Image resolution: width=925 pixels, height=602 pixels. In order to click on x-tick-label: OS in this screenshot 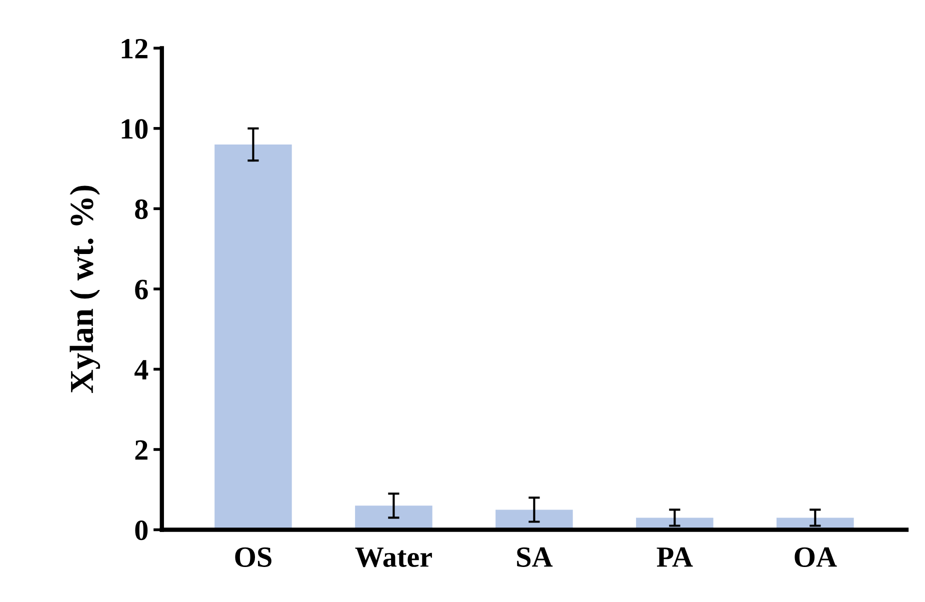, I will do `click(253, 557)`.